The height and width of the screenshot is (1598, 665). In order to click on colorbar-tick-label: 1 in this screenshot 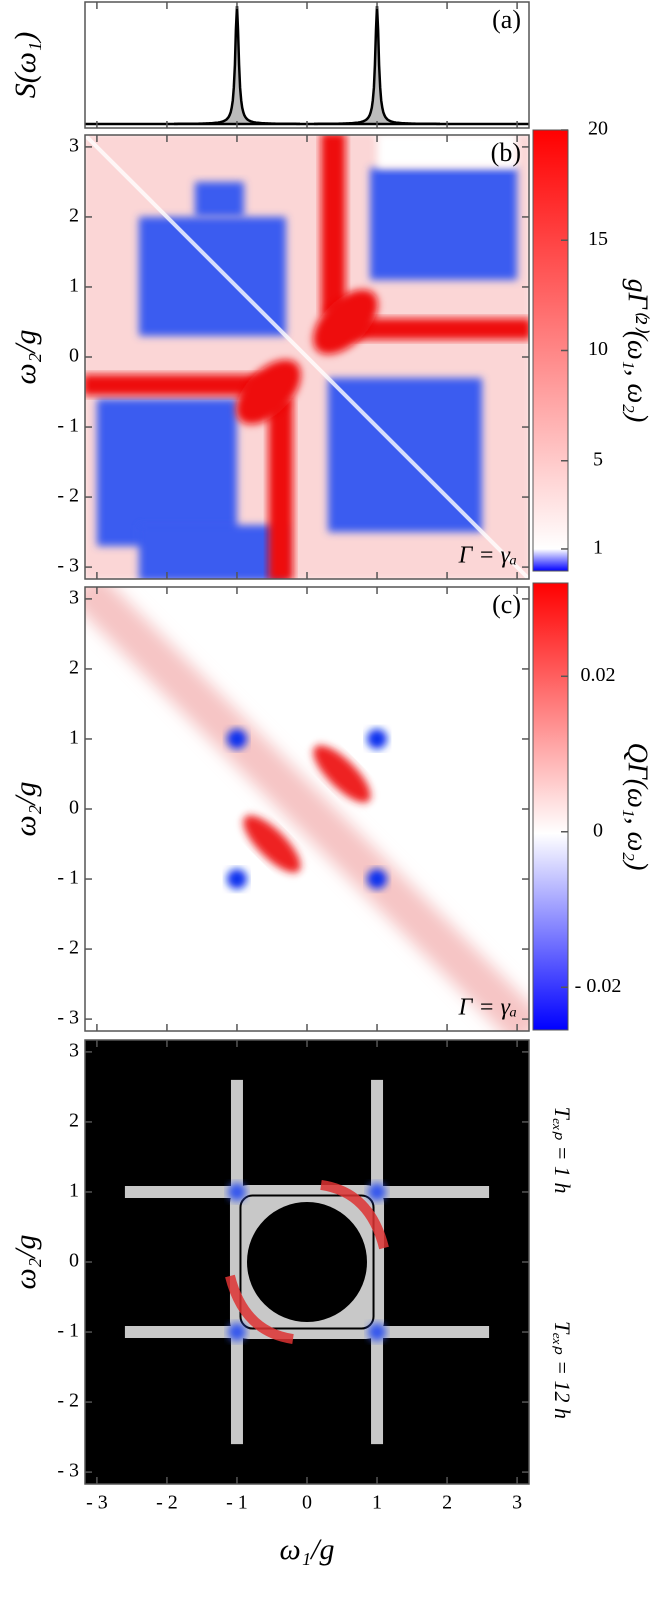, I will do `click(598, 548)`.